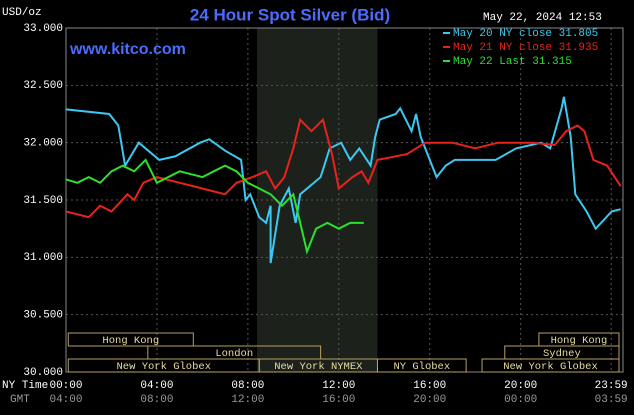 This screenshot has height=415, width=634. Describe the element at coordinates (22, 13) in the screenshot. I see `y-unit: USD/oz` at that location.